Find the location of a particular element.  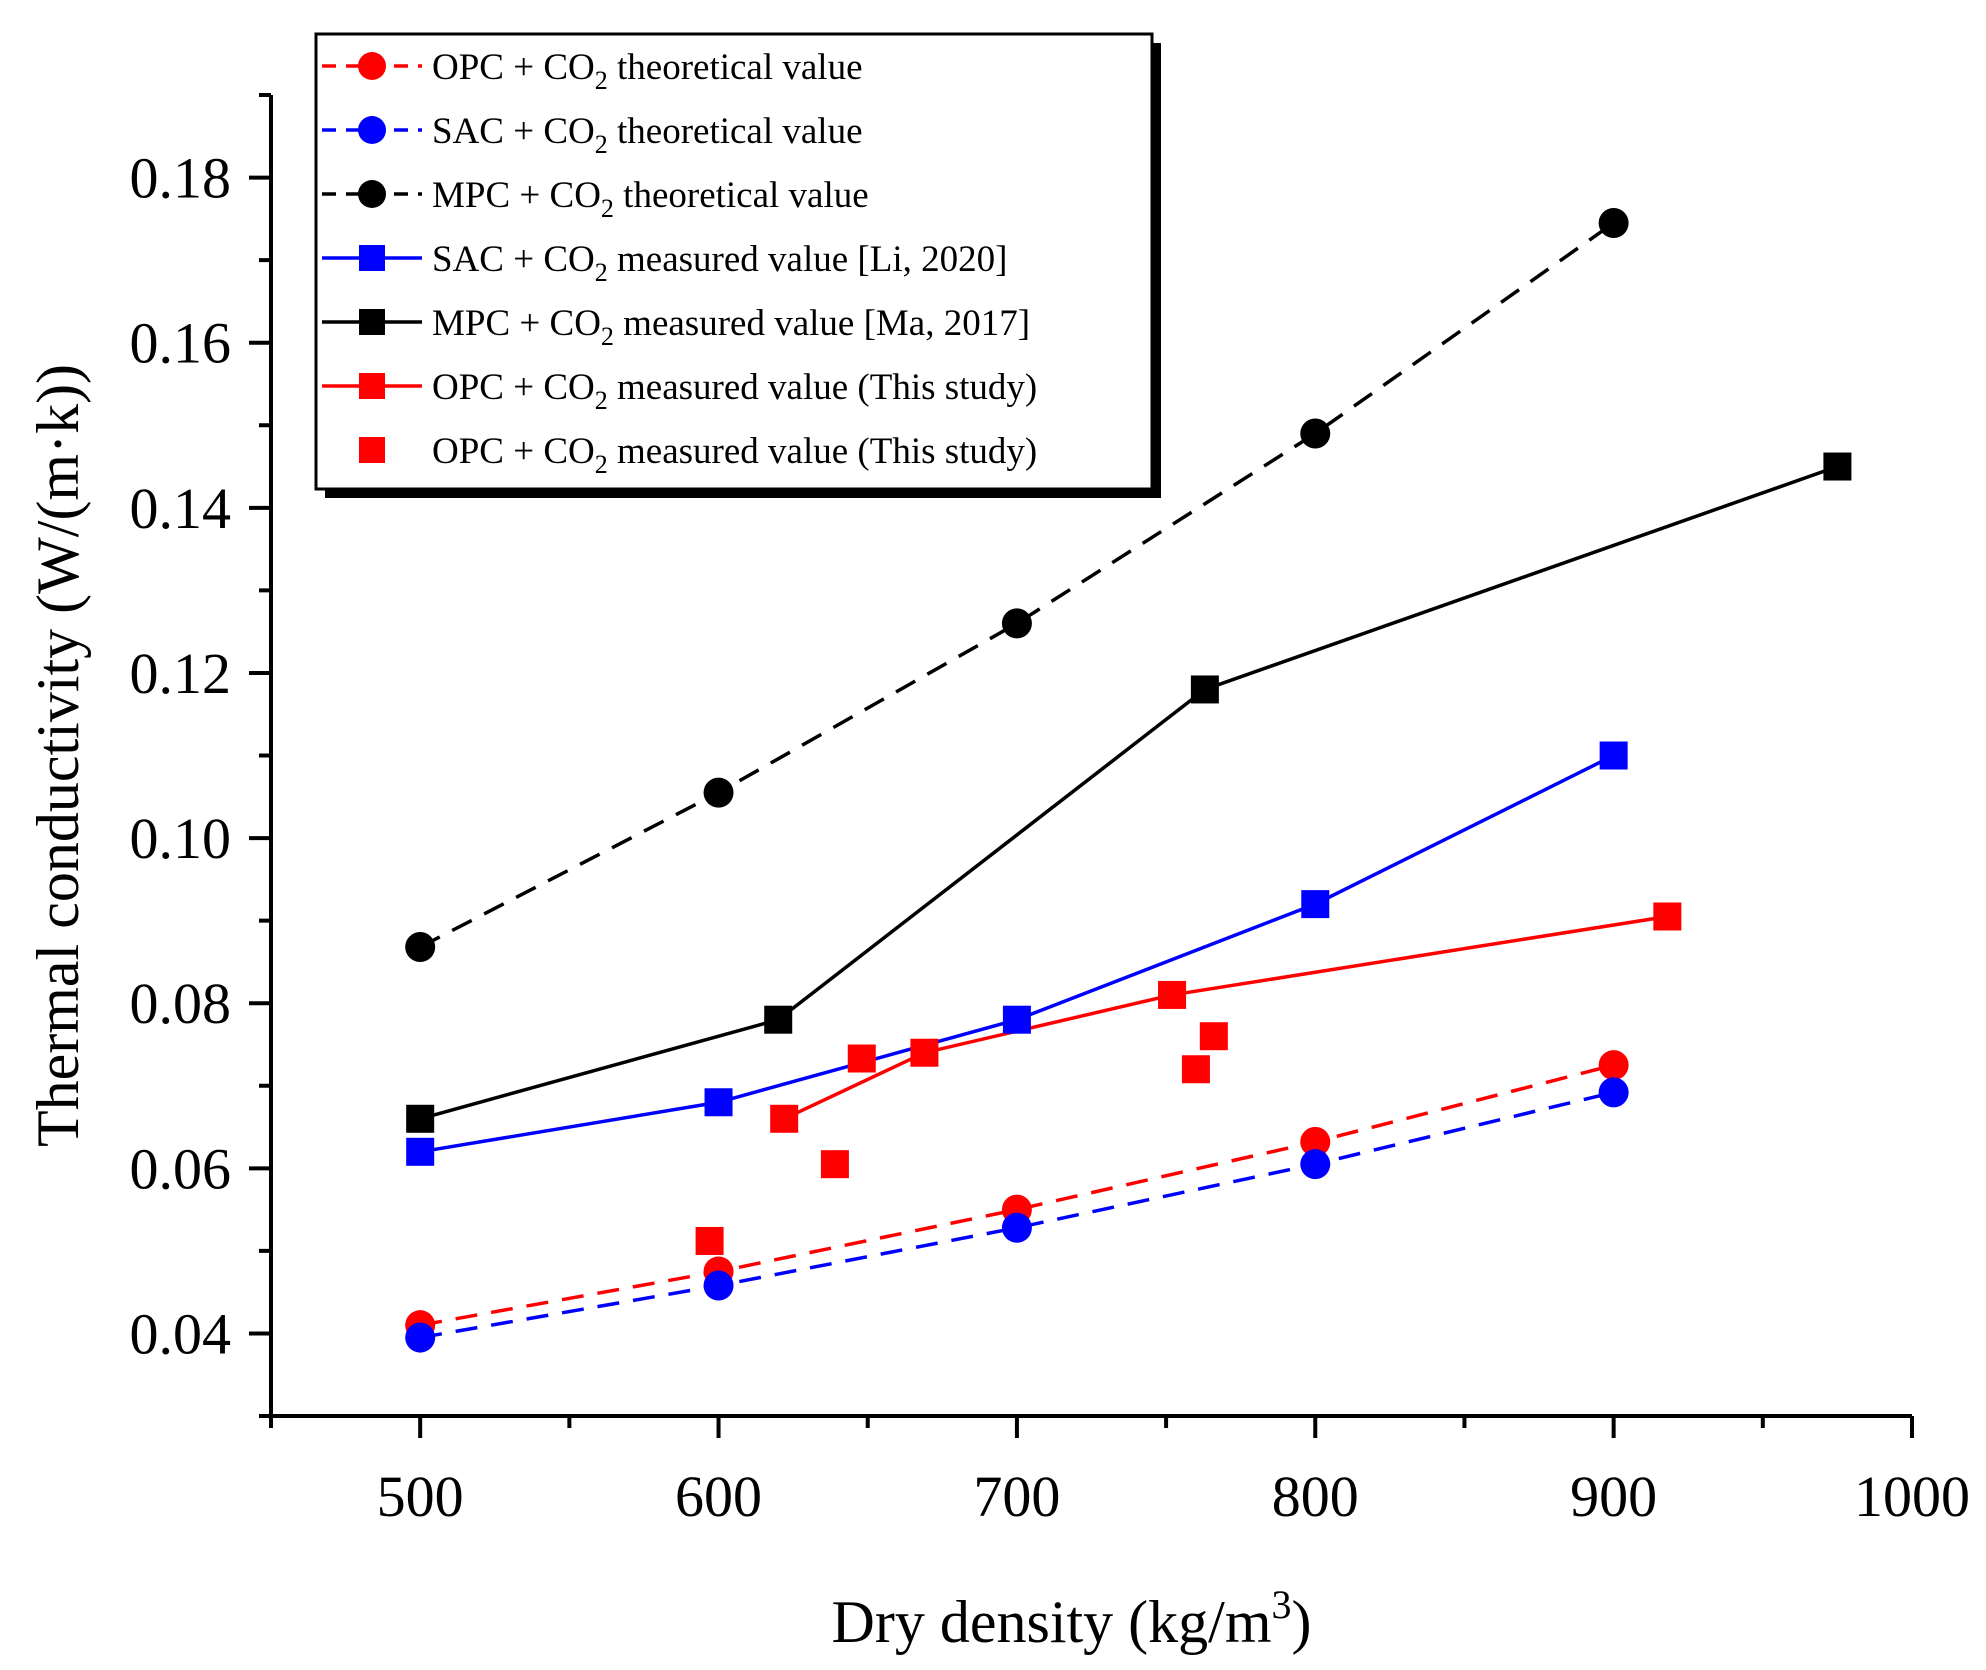

x-tick-label: 800 is located at coordinates (1315, 1496).